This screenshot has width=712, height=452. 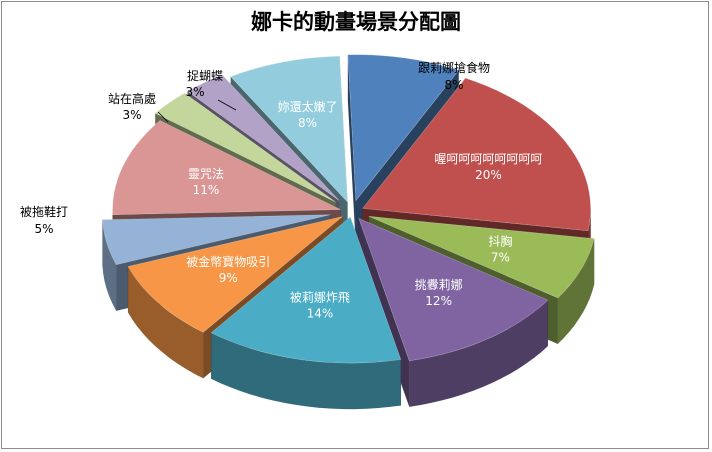 I want to click on slice-percent-label: 7%, so click(x=500, y=257).